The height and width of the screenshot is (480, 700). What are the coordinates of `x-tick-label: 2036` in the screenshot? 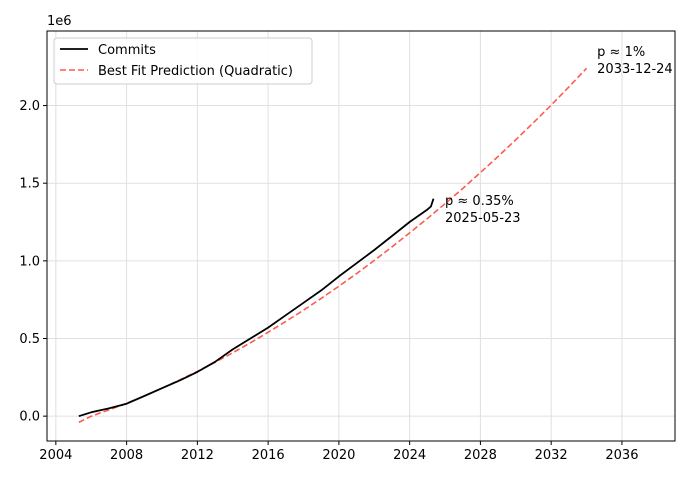 It's located at (621, 455).